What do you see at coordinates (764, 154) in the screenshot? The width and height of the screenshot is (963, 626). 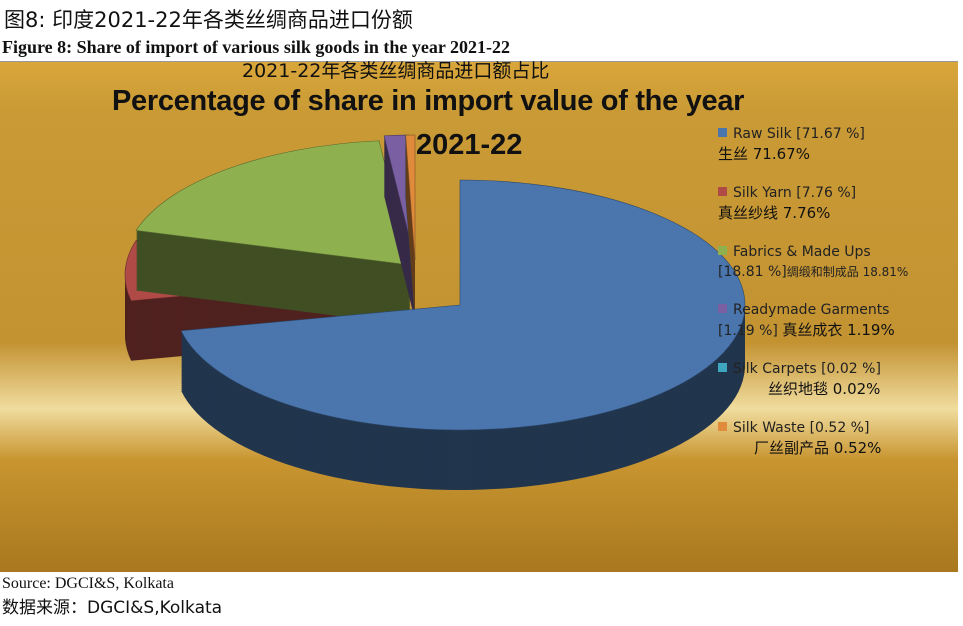 I see `legend-label-cn: 生丝 71.67%` at bounding box center [764, 154].